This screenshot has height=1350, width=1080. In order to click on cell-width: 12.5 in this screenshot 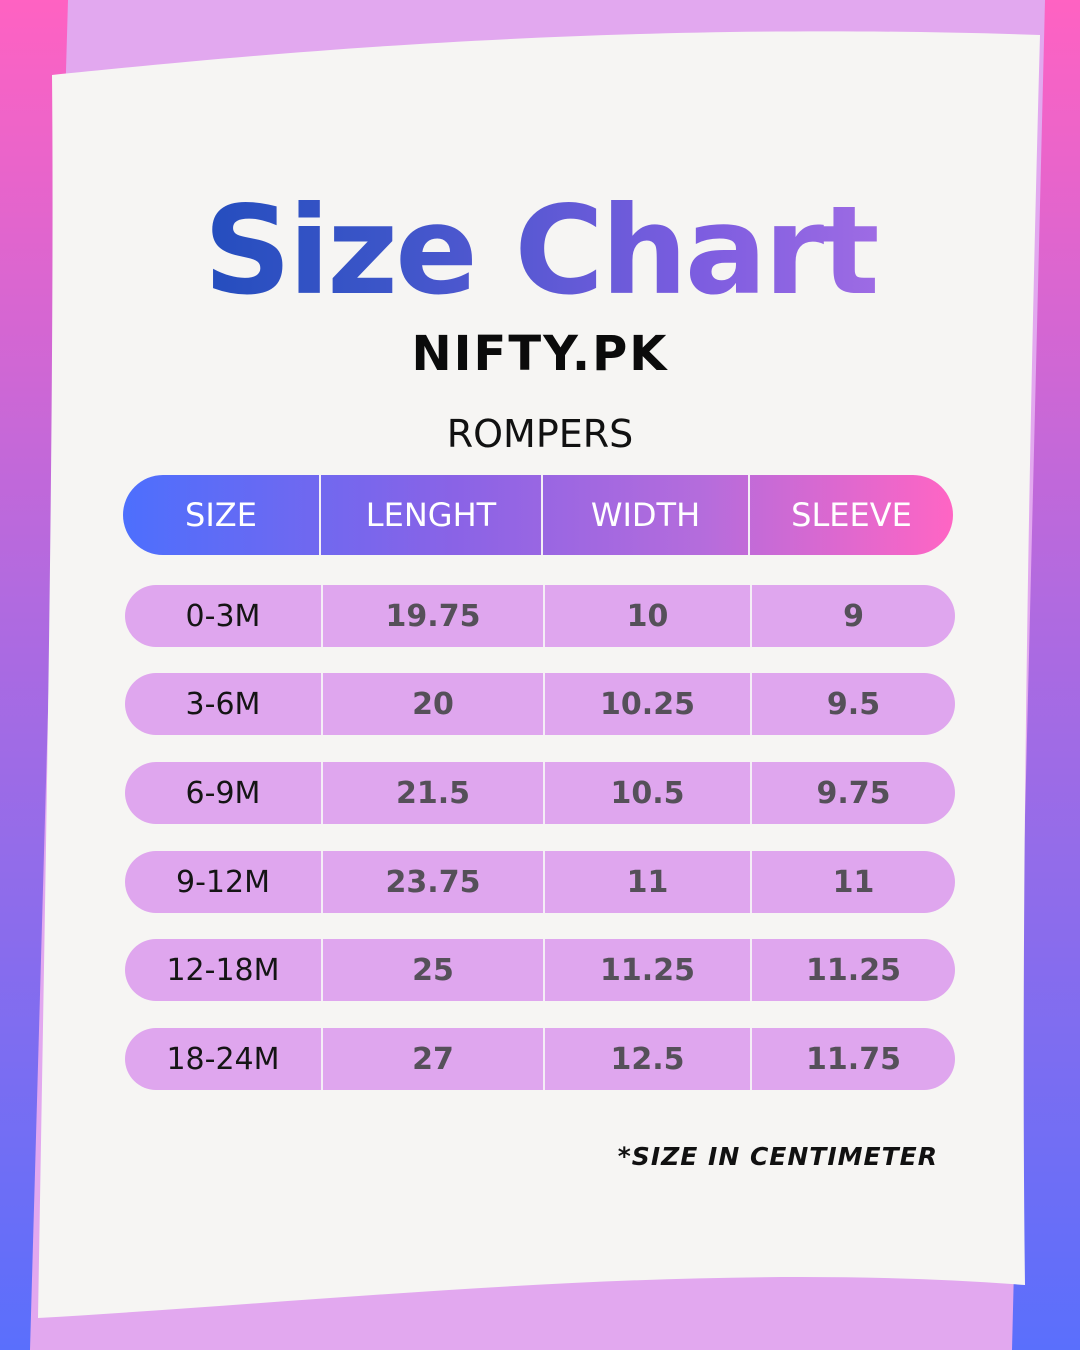, I will do `click(646, 1059)`.